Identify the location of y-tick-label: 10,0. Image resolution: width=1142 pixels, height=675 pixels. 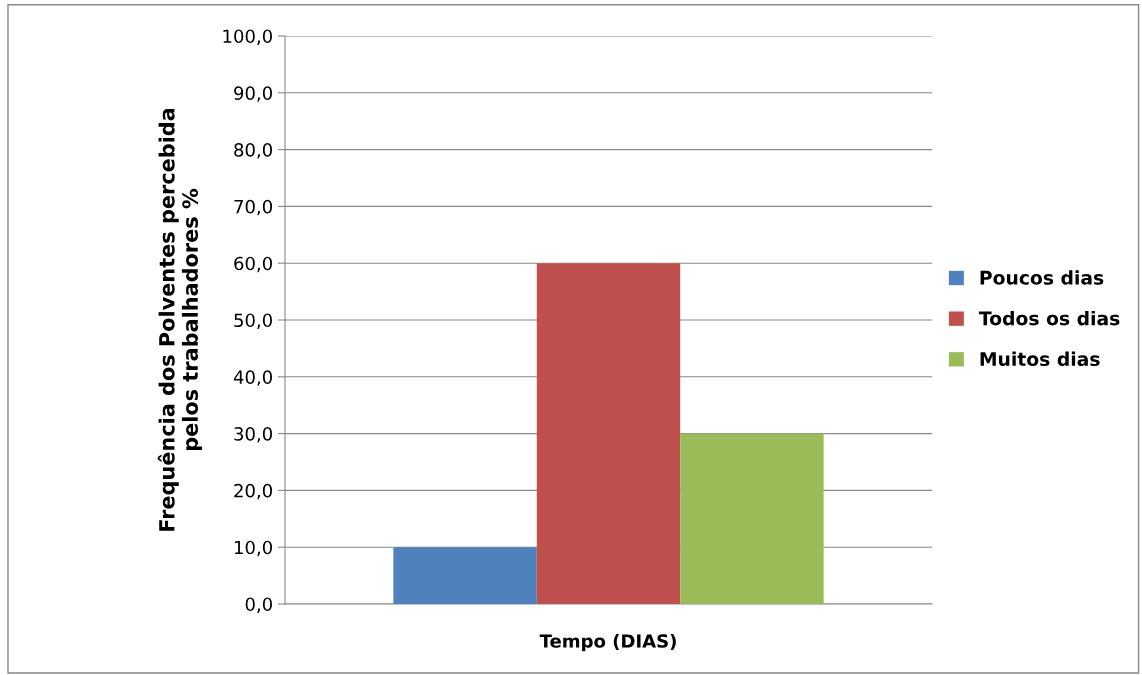
(253, 548).